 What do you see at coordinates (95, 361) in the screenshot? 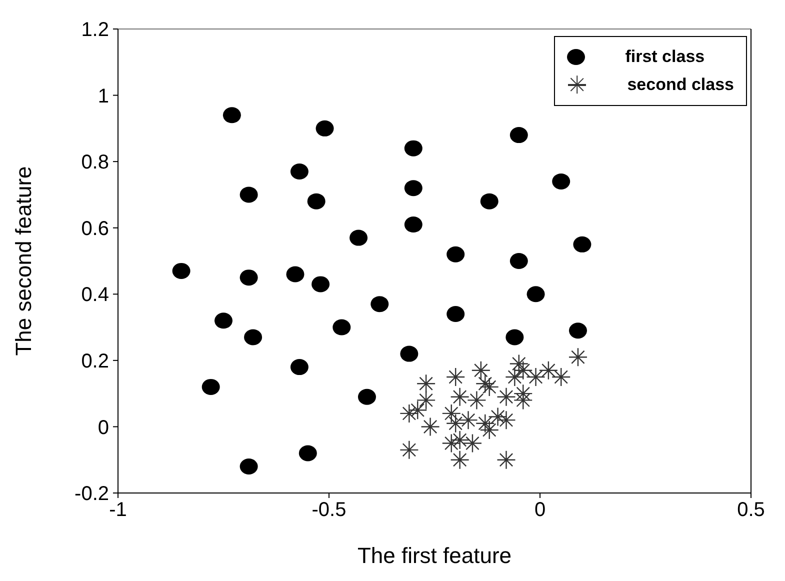
I see `y-tick-label: 0.2` at bounding box center [95, 361].